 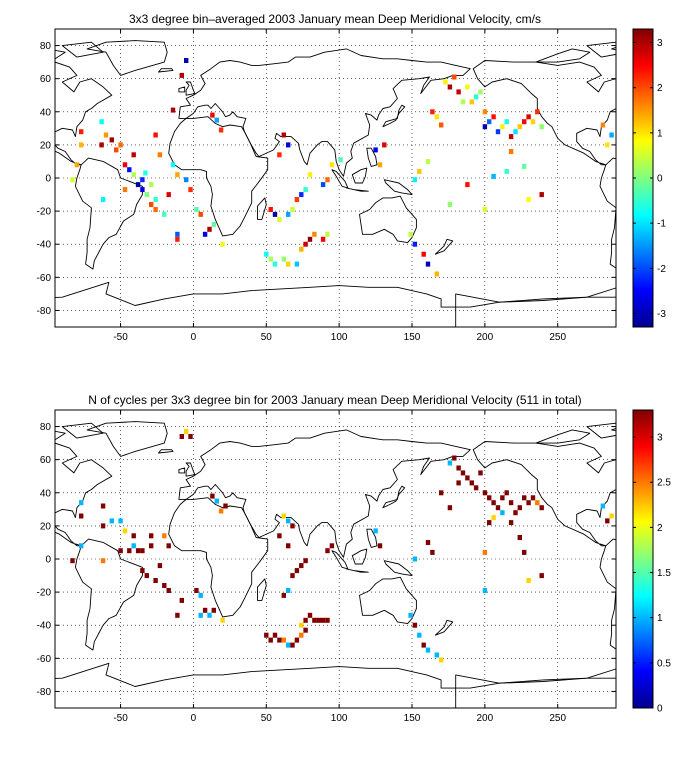 What do you see at coordinates (46, 145) in the screenshot?
I see `y-tick-label: 20` at bounding box center [46, 145].